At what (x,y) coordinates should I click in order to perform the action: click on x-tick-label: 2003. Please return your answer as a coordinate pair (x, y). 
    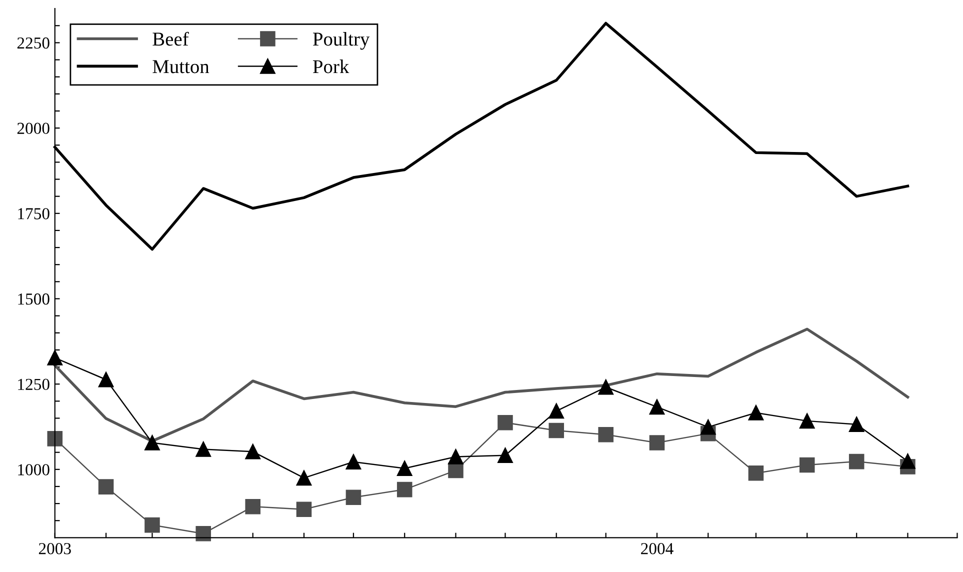
    Looking at the image, I should click on (54, 548).